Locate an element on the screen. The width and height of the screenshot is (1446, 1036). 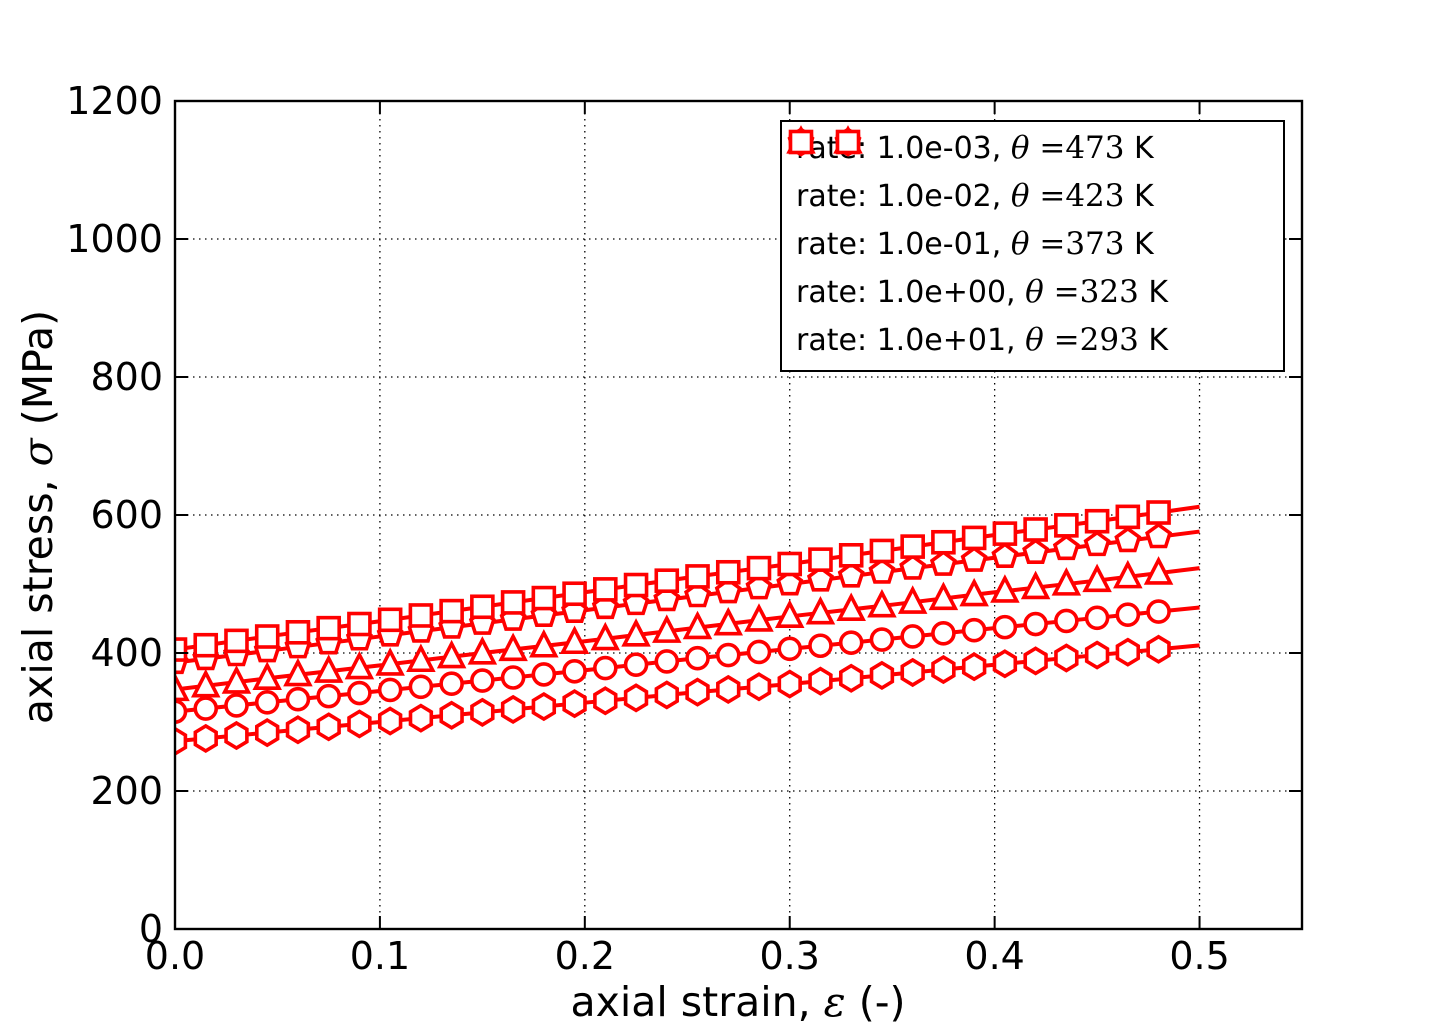
legend-item-rate-1.0e+01: rate: 1.0e+01, θ =293 K is located at coordinates (1035, 246).